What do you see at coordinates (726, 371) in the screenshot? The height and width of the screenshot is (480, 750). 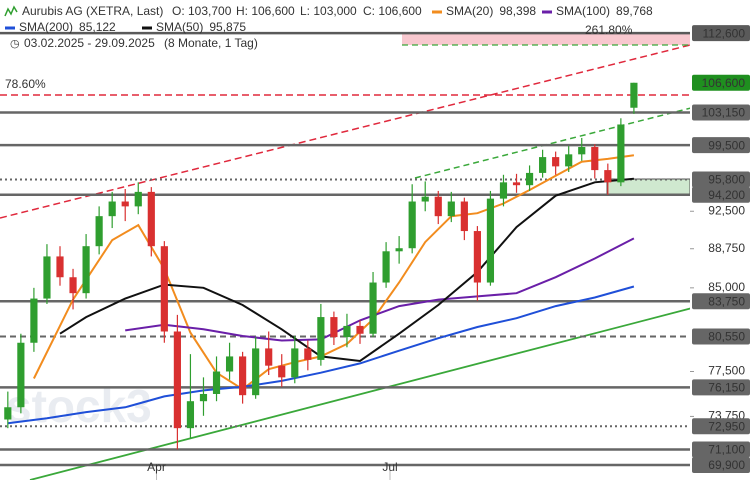 I see `y-tick-label: 77,500` at bounding box center [726, 371].